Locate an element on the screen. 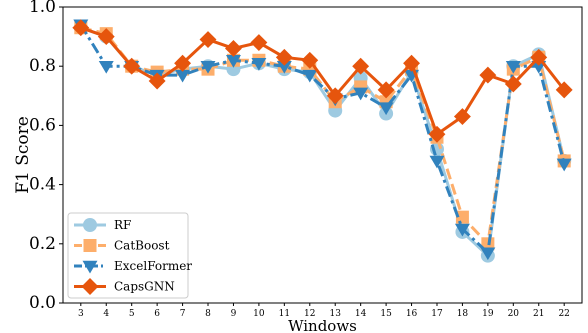  legend-marker-excelformer is located at coordinates (90, 267).